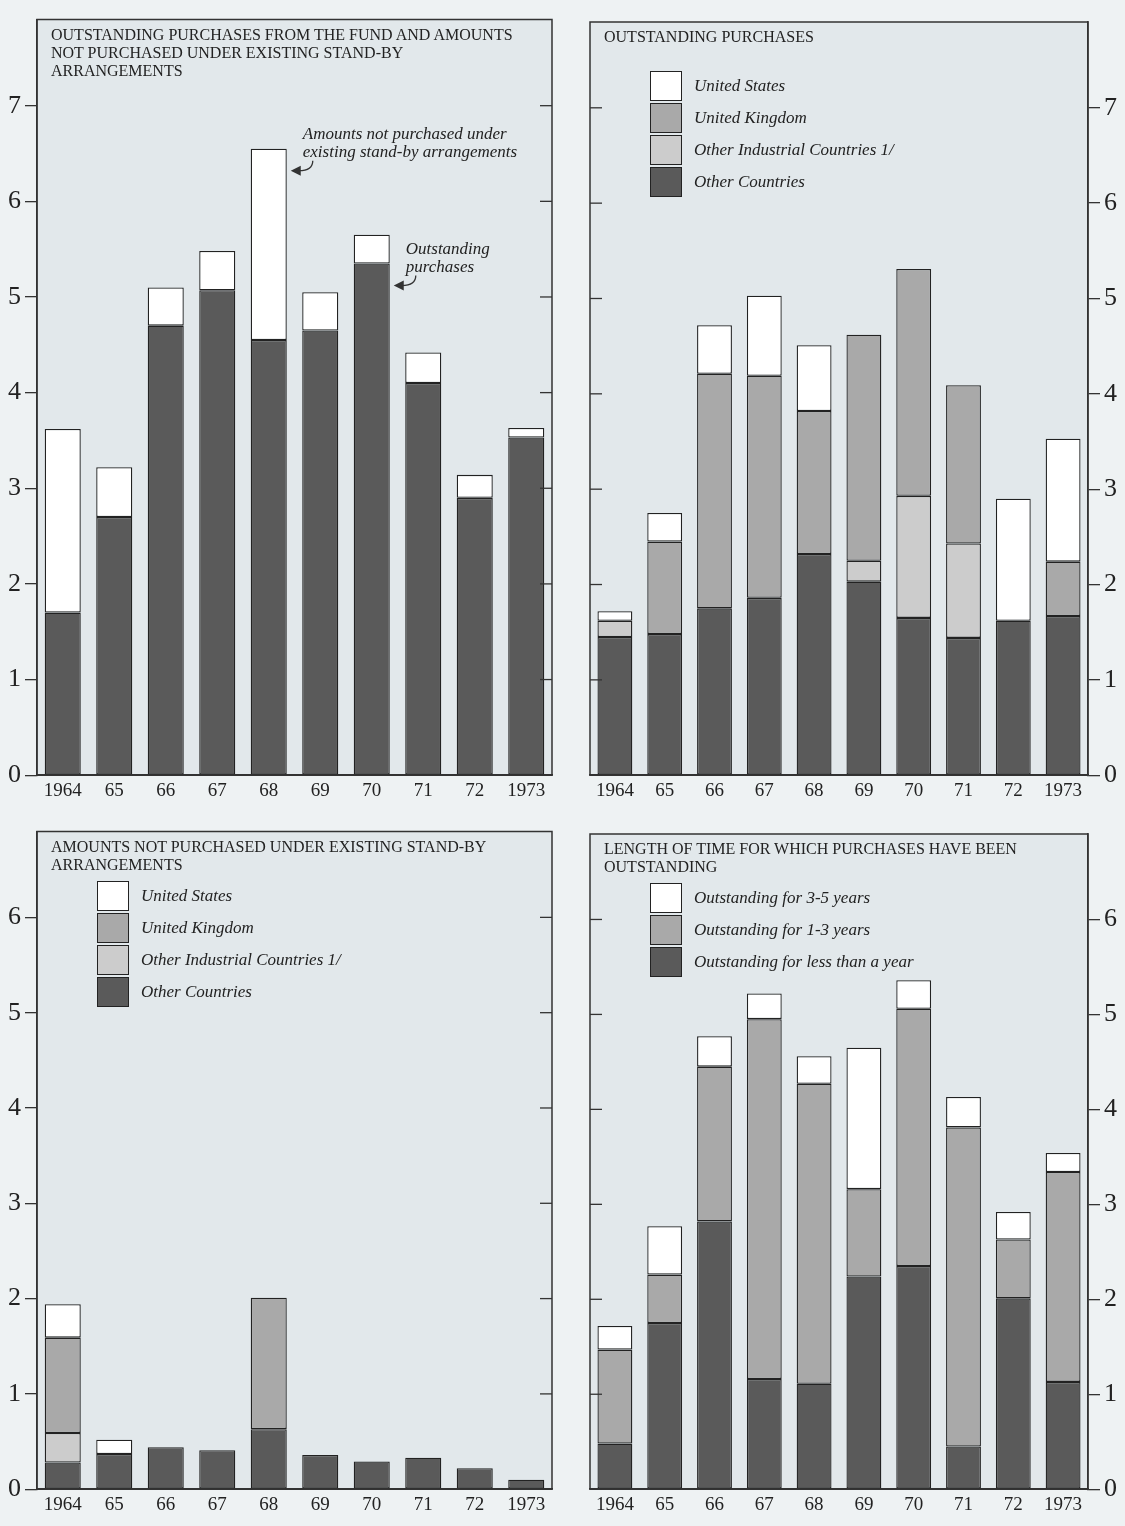 This screenshot has width=1125, height=1526. What do you see at coordinates (804, 962) in the screenshot?
I see `legend-label: Outstanding for less than a year` at bounding box center [804, 962].